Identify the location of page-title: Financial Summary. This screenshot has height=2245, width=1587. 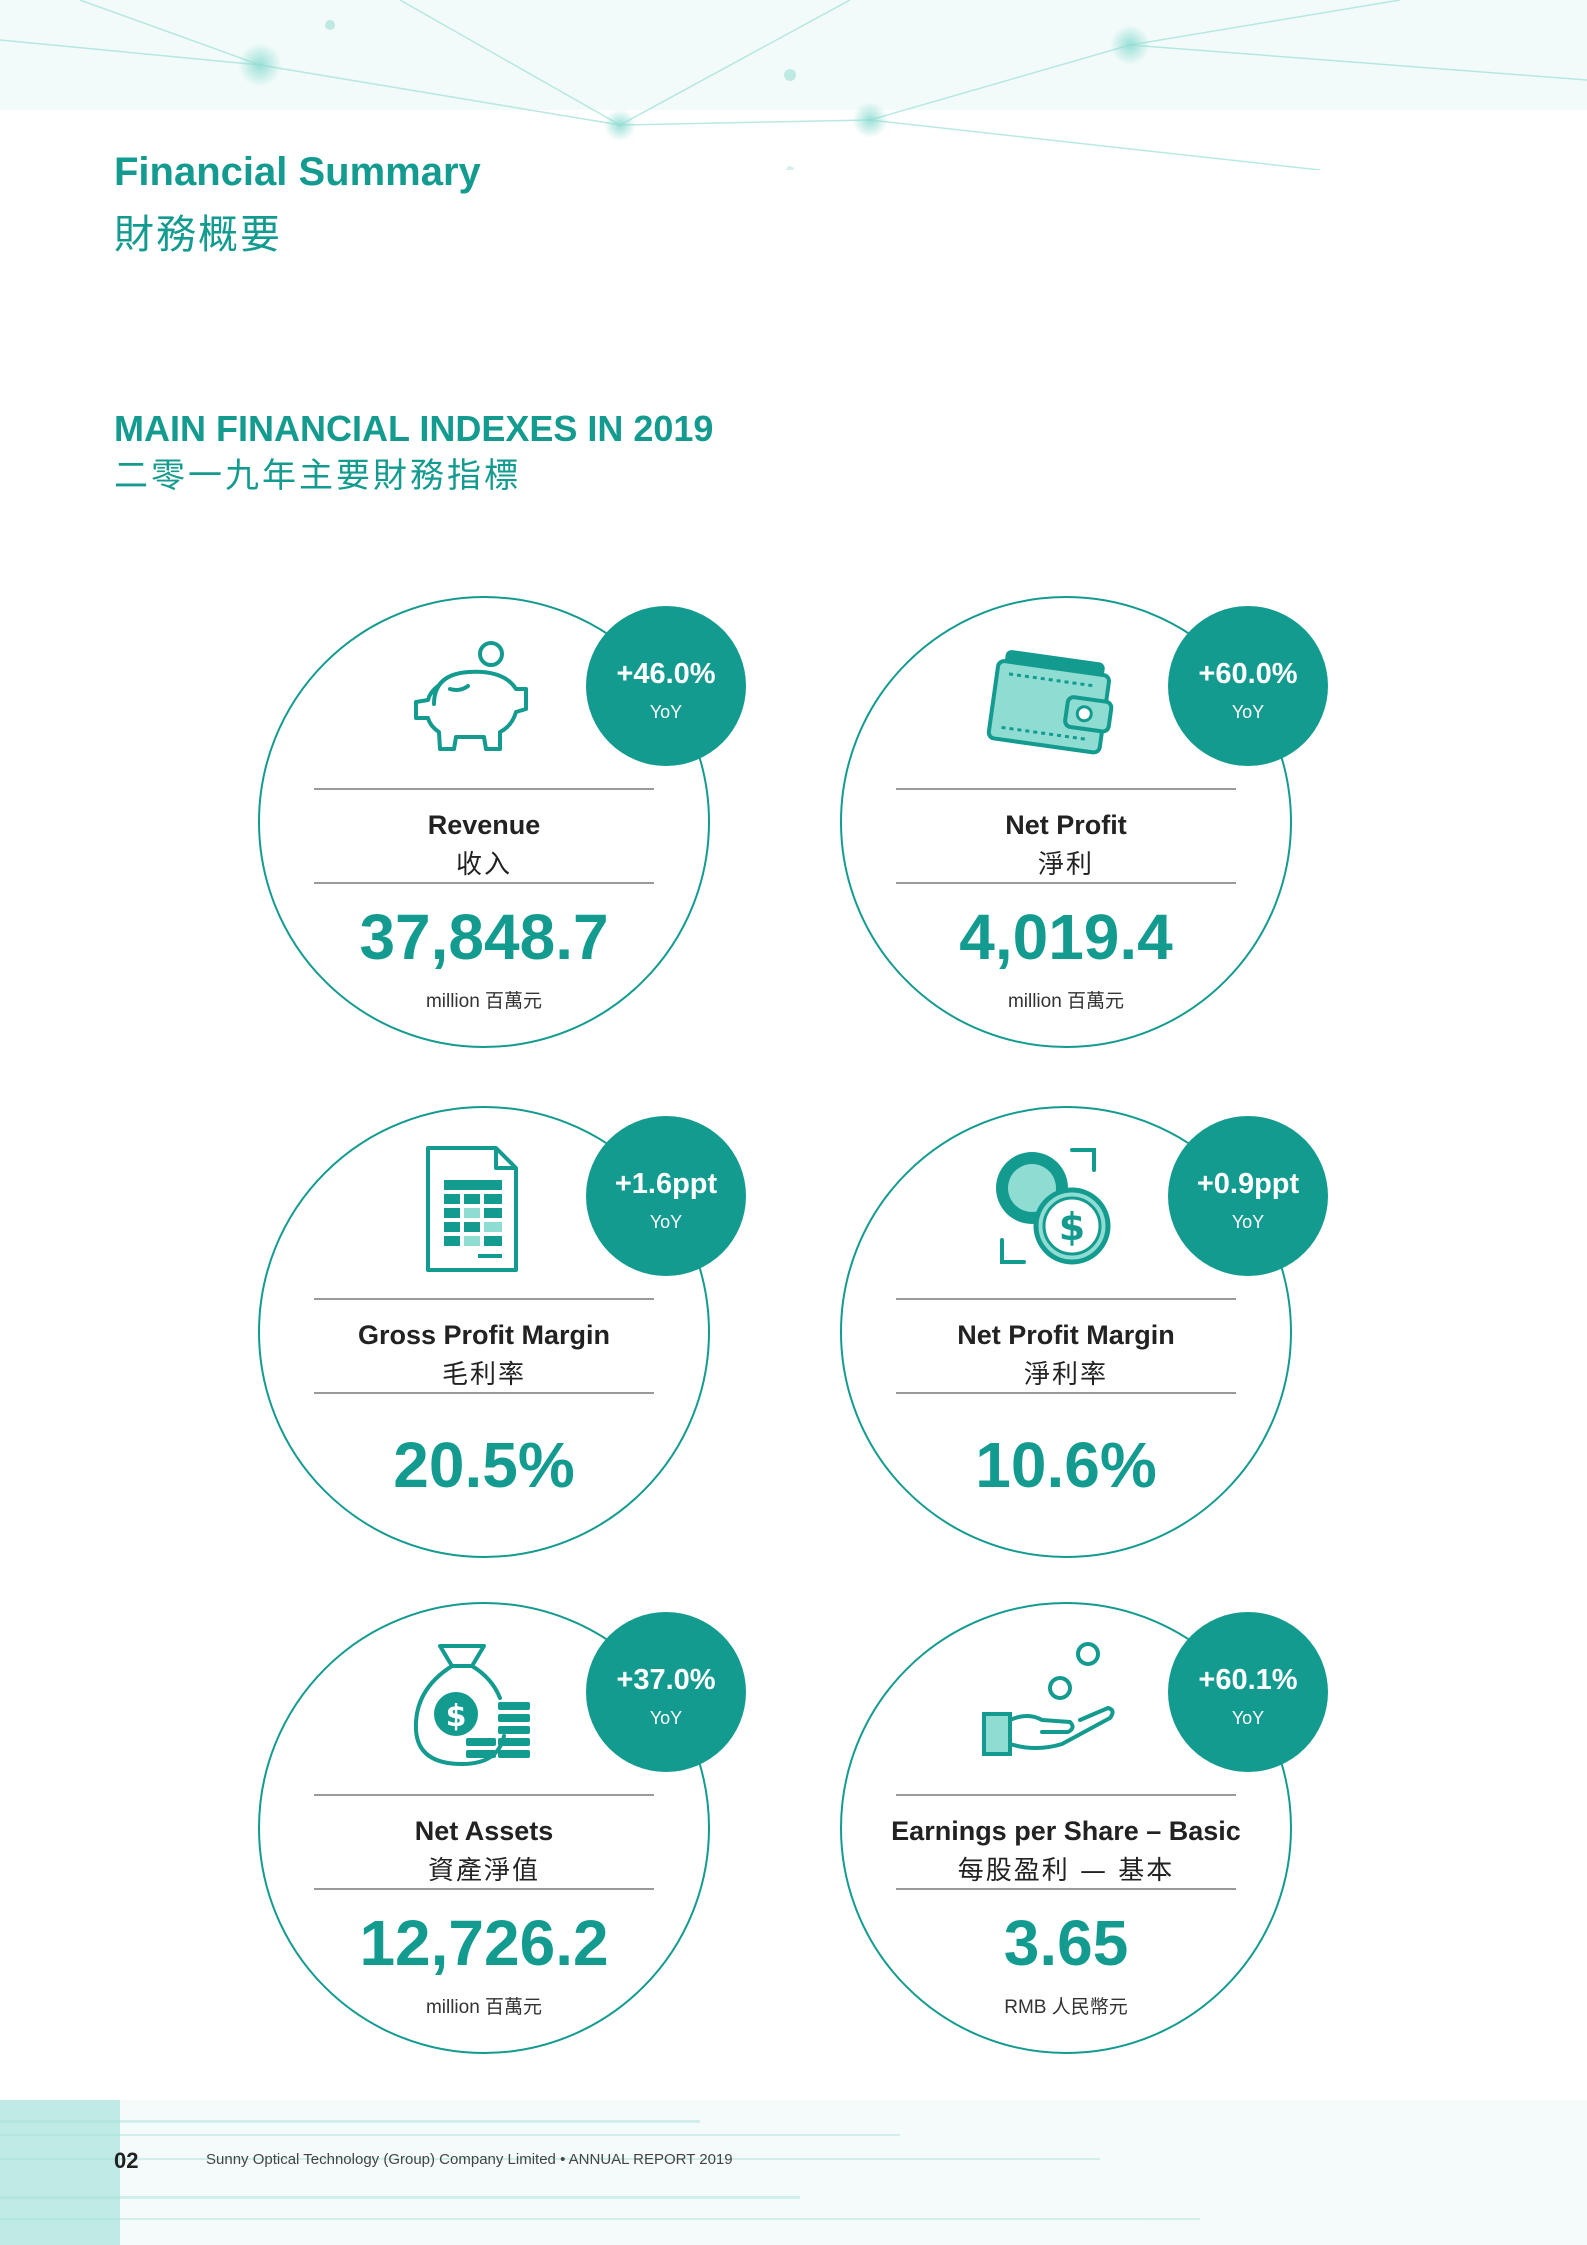
(297, 172).